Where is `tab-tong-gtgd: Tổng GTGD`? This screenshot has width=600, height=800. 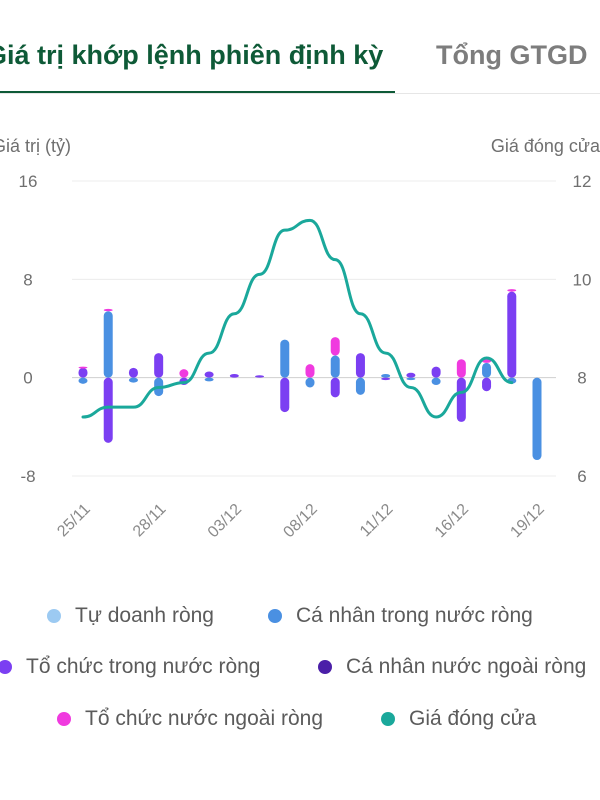
tab-tong-gtgd: Tổng GTGD is located at coordinates (512, 55).